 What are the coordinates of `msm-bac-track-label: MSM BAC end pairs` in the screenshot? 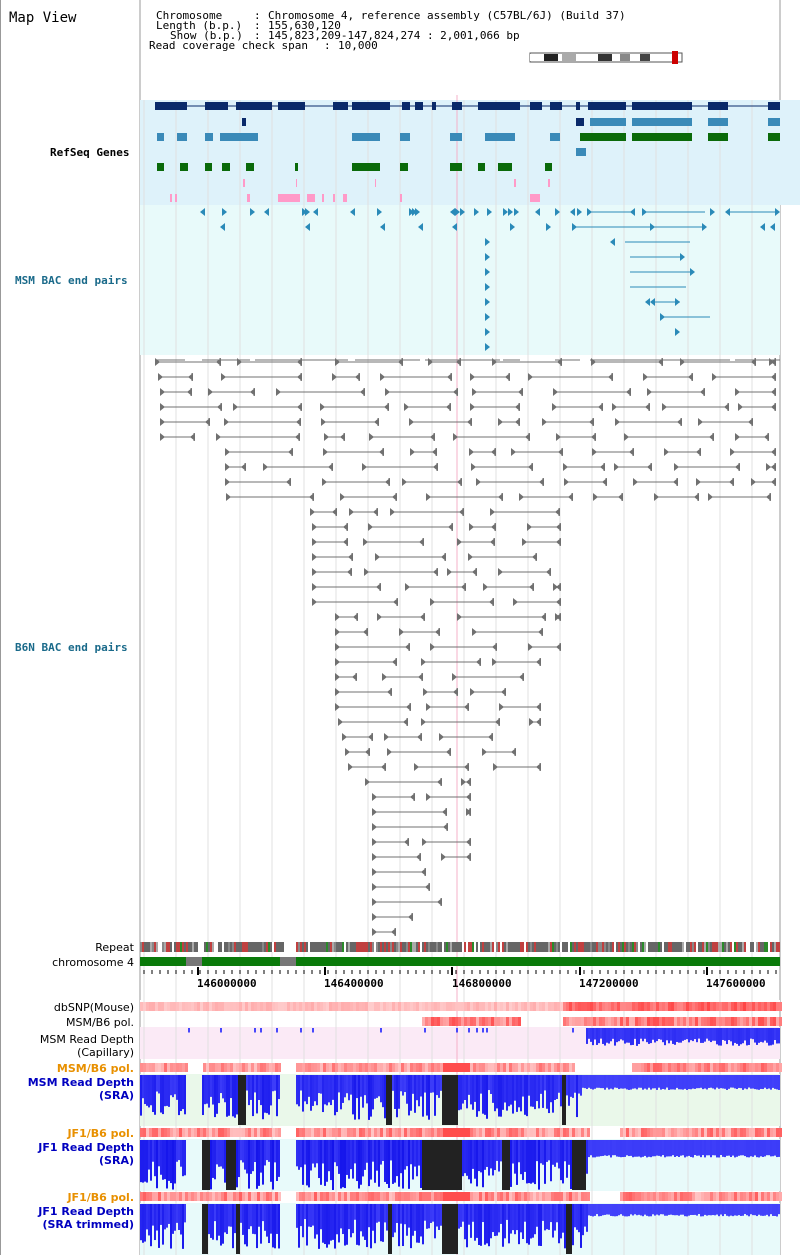 It's located at (71, 280).